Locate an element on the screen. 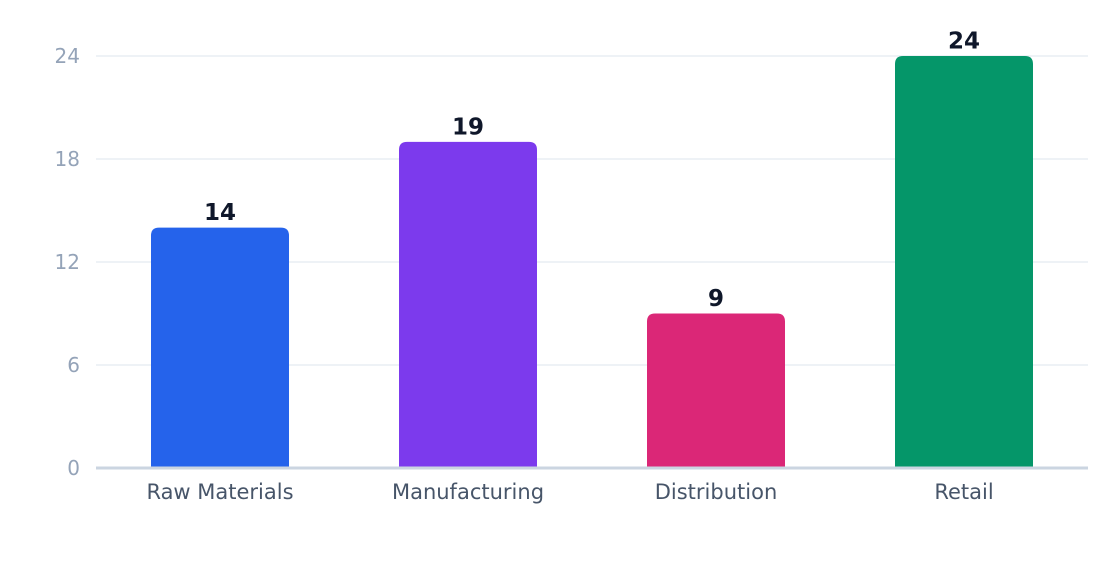 This screenshot has height=564, width=1120. value-label: 19 is located at coordinates (468, 127).